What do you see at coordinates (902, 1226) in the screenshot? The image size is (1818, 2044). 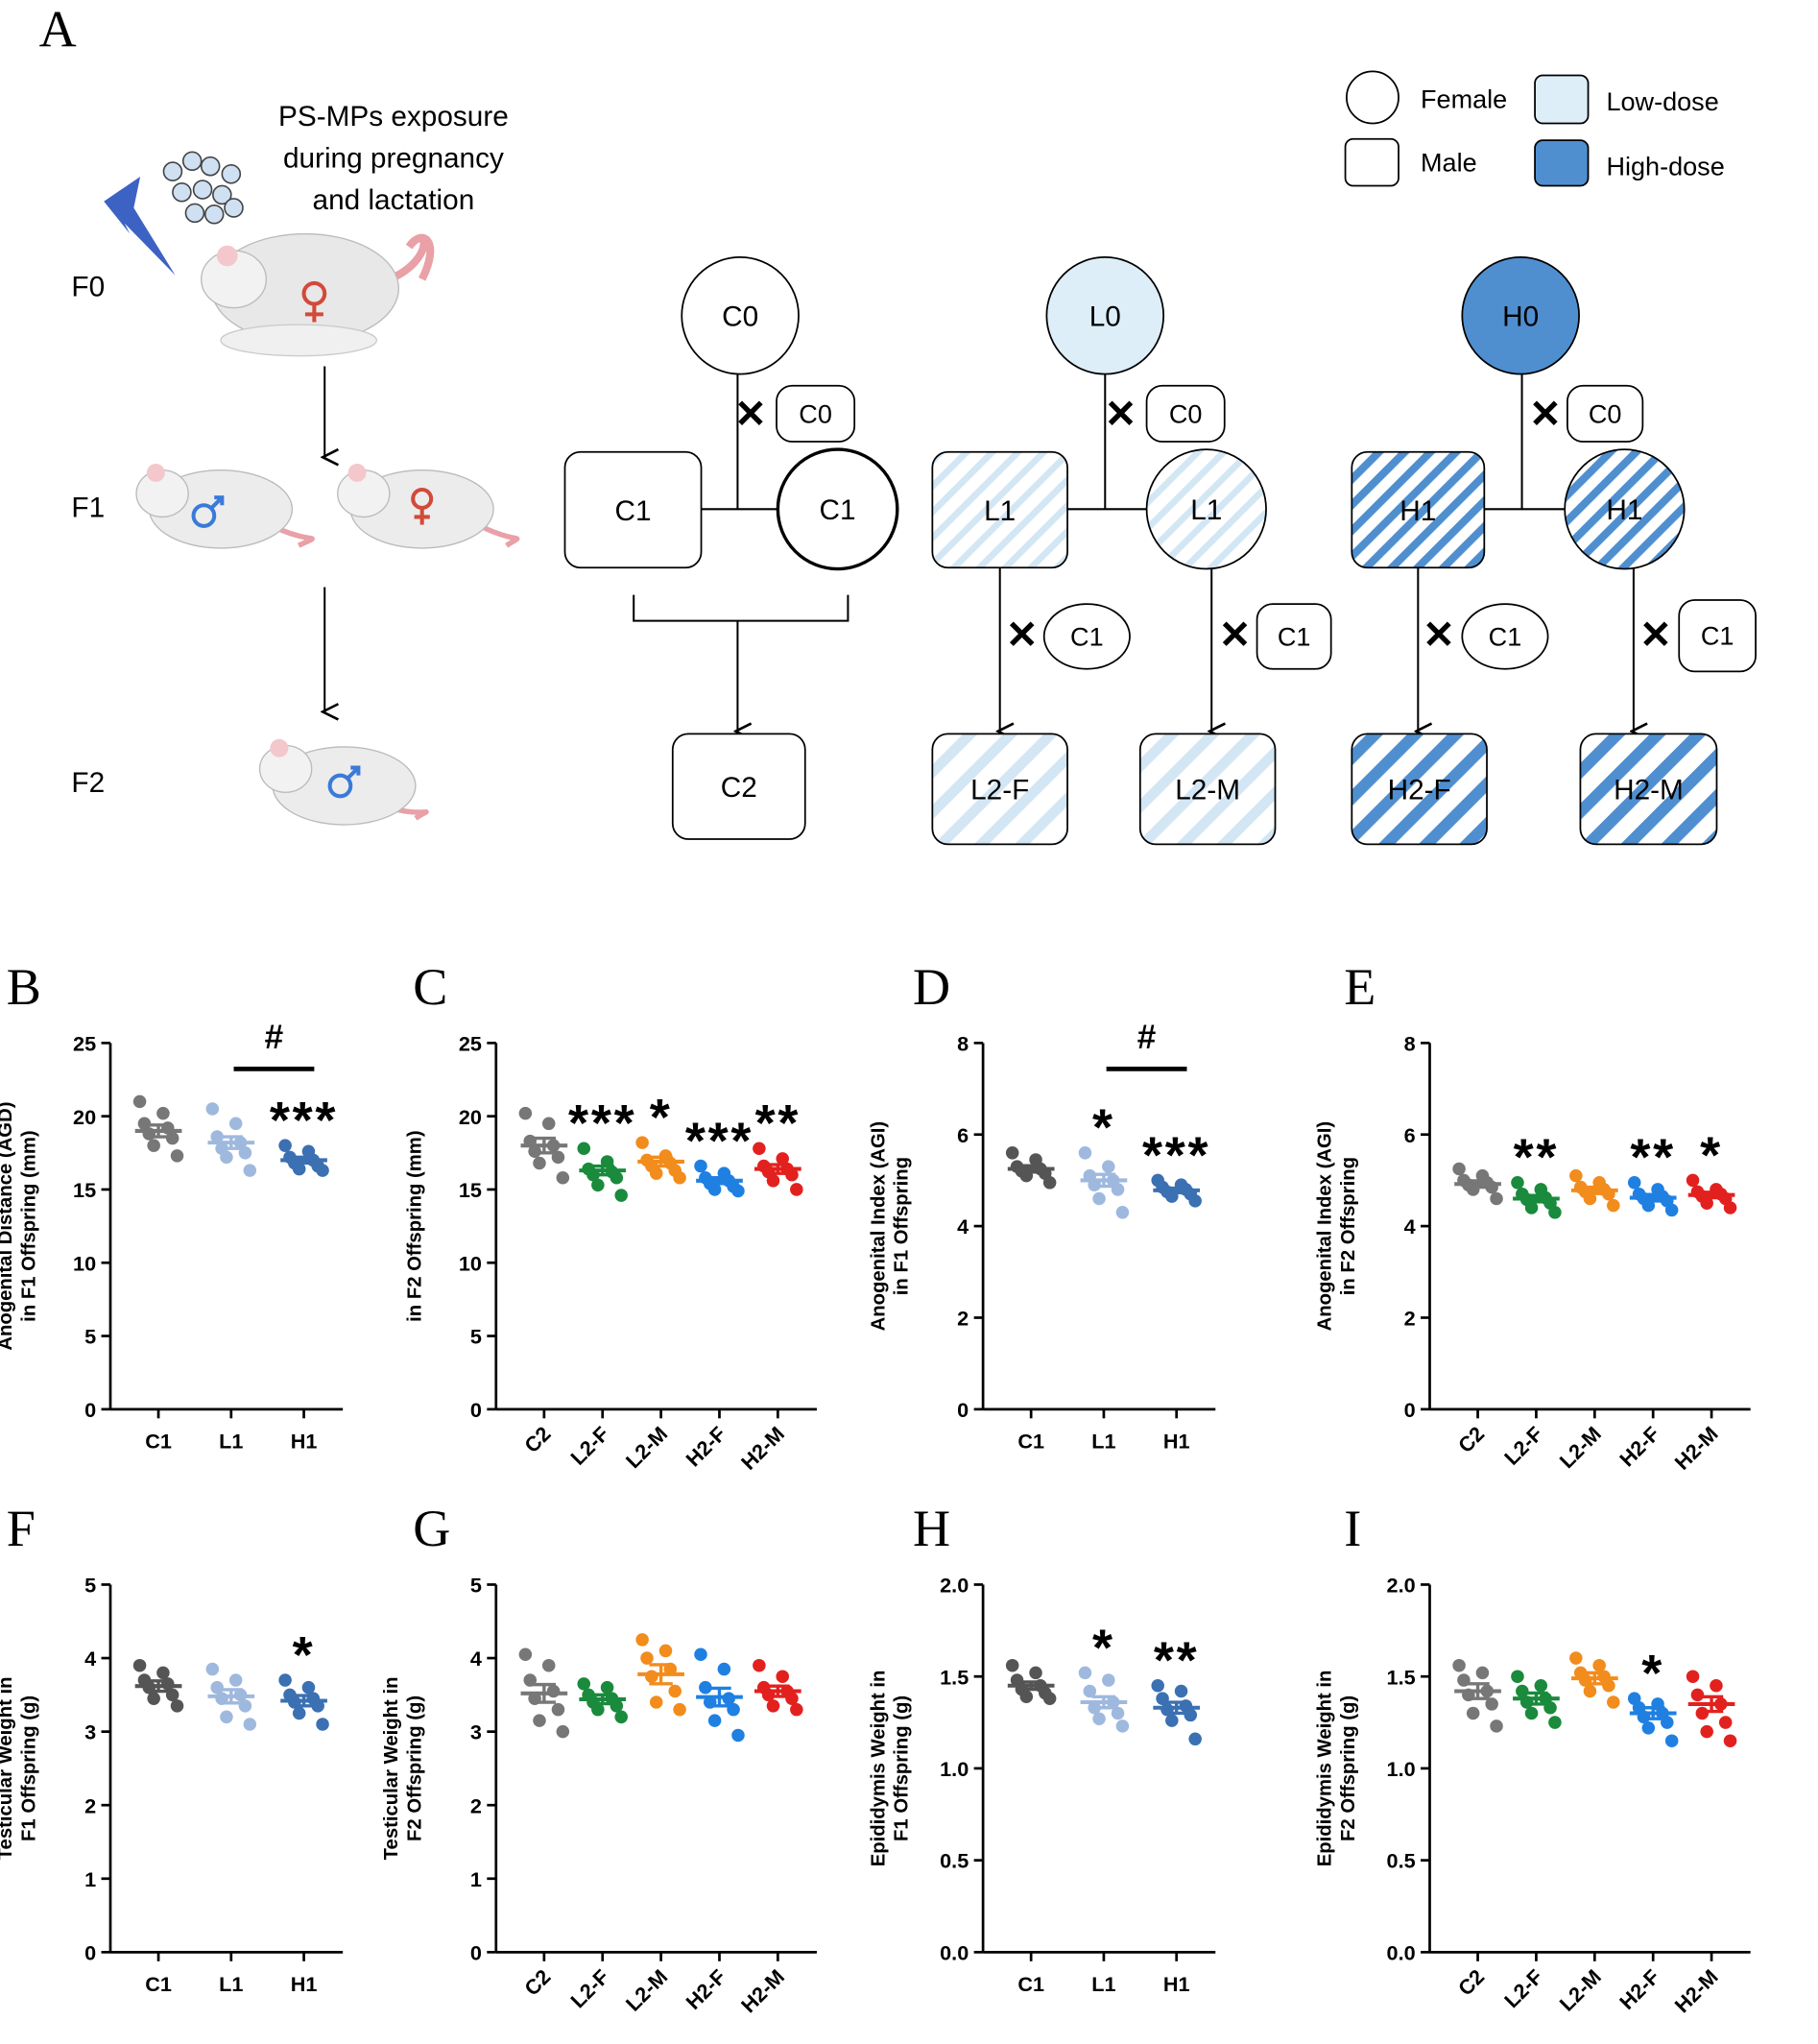 I see `y-axis-label: in F1 Offspring` at bounding box center [902, 1226].